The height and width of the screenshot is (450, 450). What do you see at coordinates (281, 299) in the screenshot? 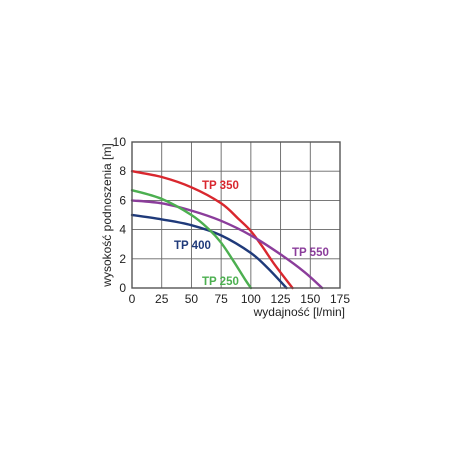
I see `x-tick-label: 125` at bounding box center [281, 299].